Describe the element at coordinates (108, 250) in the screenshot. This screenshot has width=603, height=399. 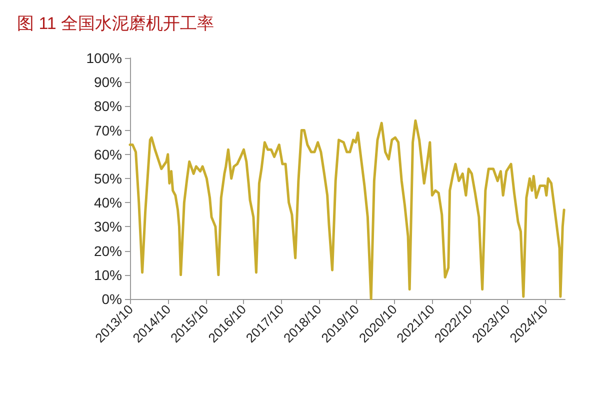
I see `y-tick-label: 20%` at that location.